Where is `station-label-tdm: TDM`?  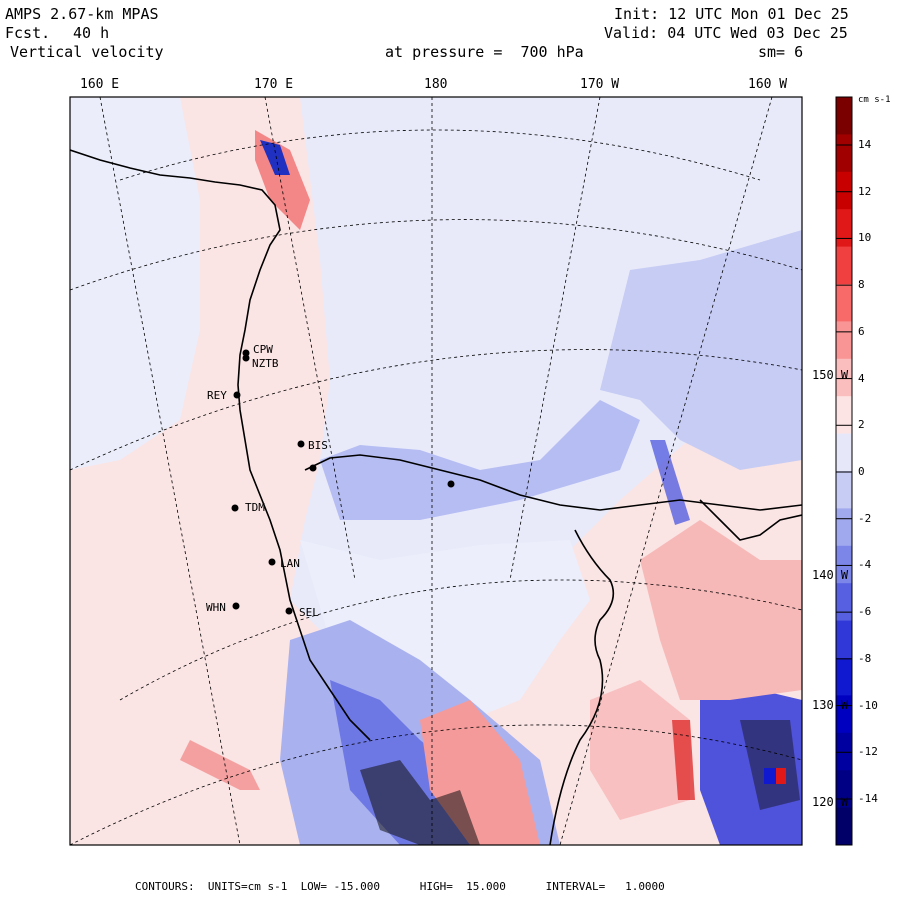 station-label-tdm: TDM is located at coordinates (255, 507).